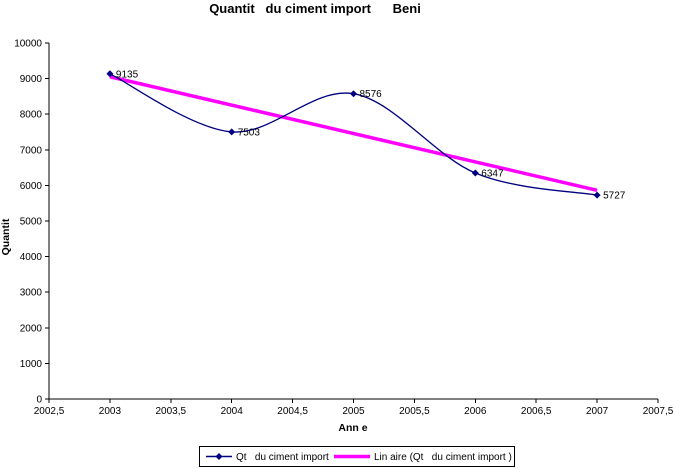  What do you see at coordinates (315, 8) in the screenshot?
I see `chart-title: Quantit du ciment import Beni` at bounding box center [315, 8].